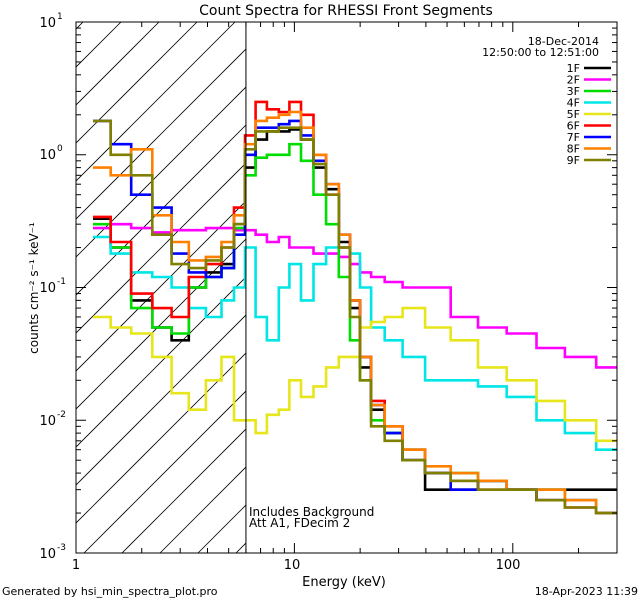 The image size is (640, 600). I want to click on svg-text: -2, so click(61, 415).